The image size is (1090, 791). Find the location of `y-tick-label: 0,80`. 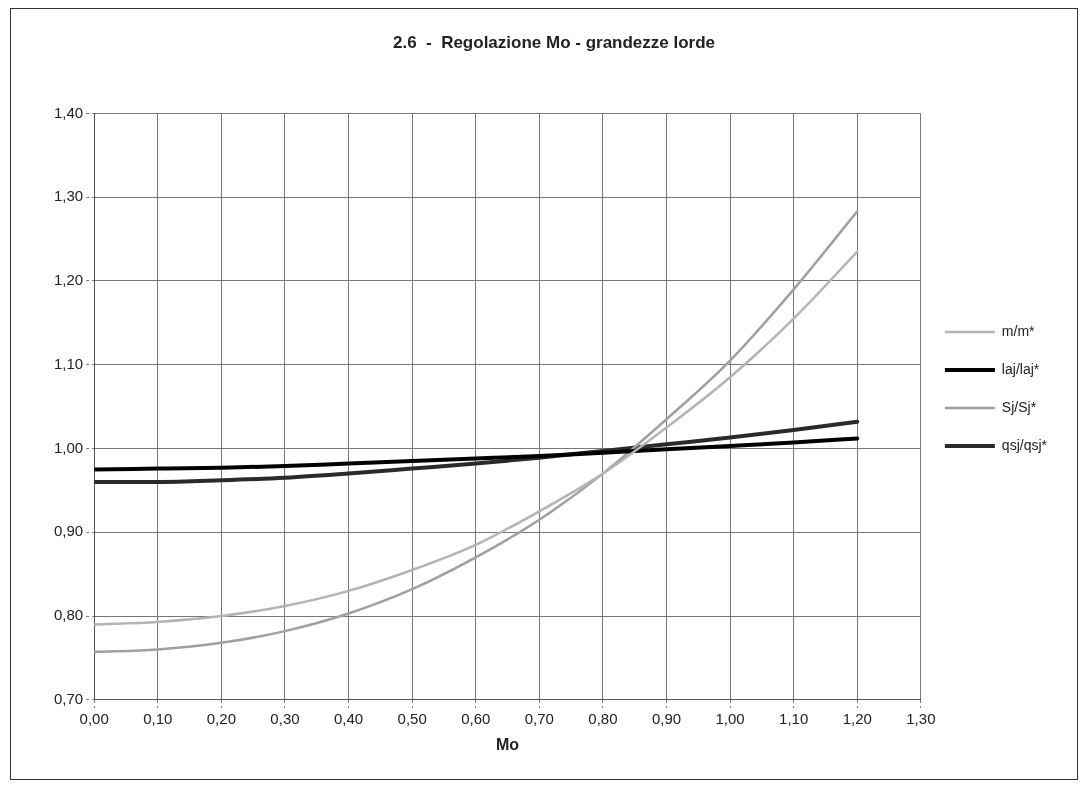

y-tick-label: 0,80 is located at coordinates (68, 615).